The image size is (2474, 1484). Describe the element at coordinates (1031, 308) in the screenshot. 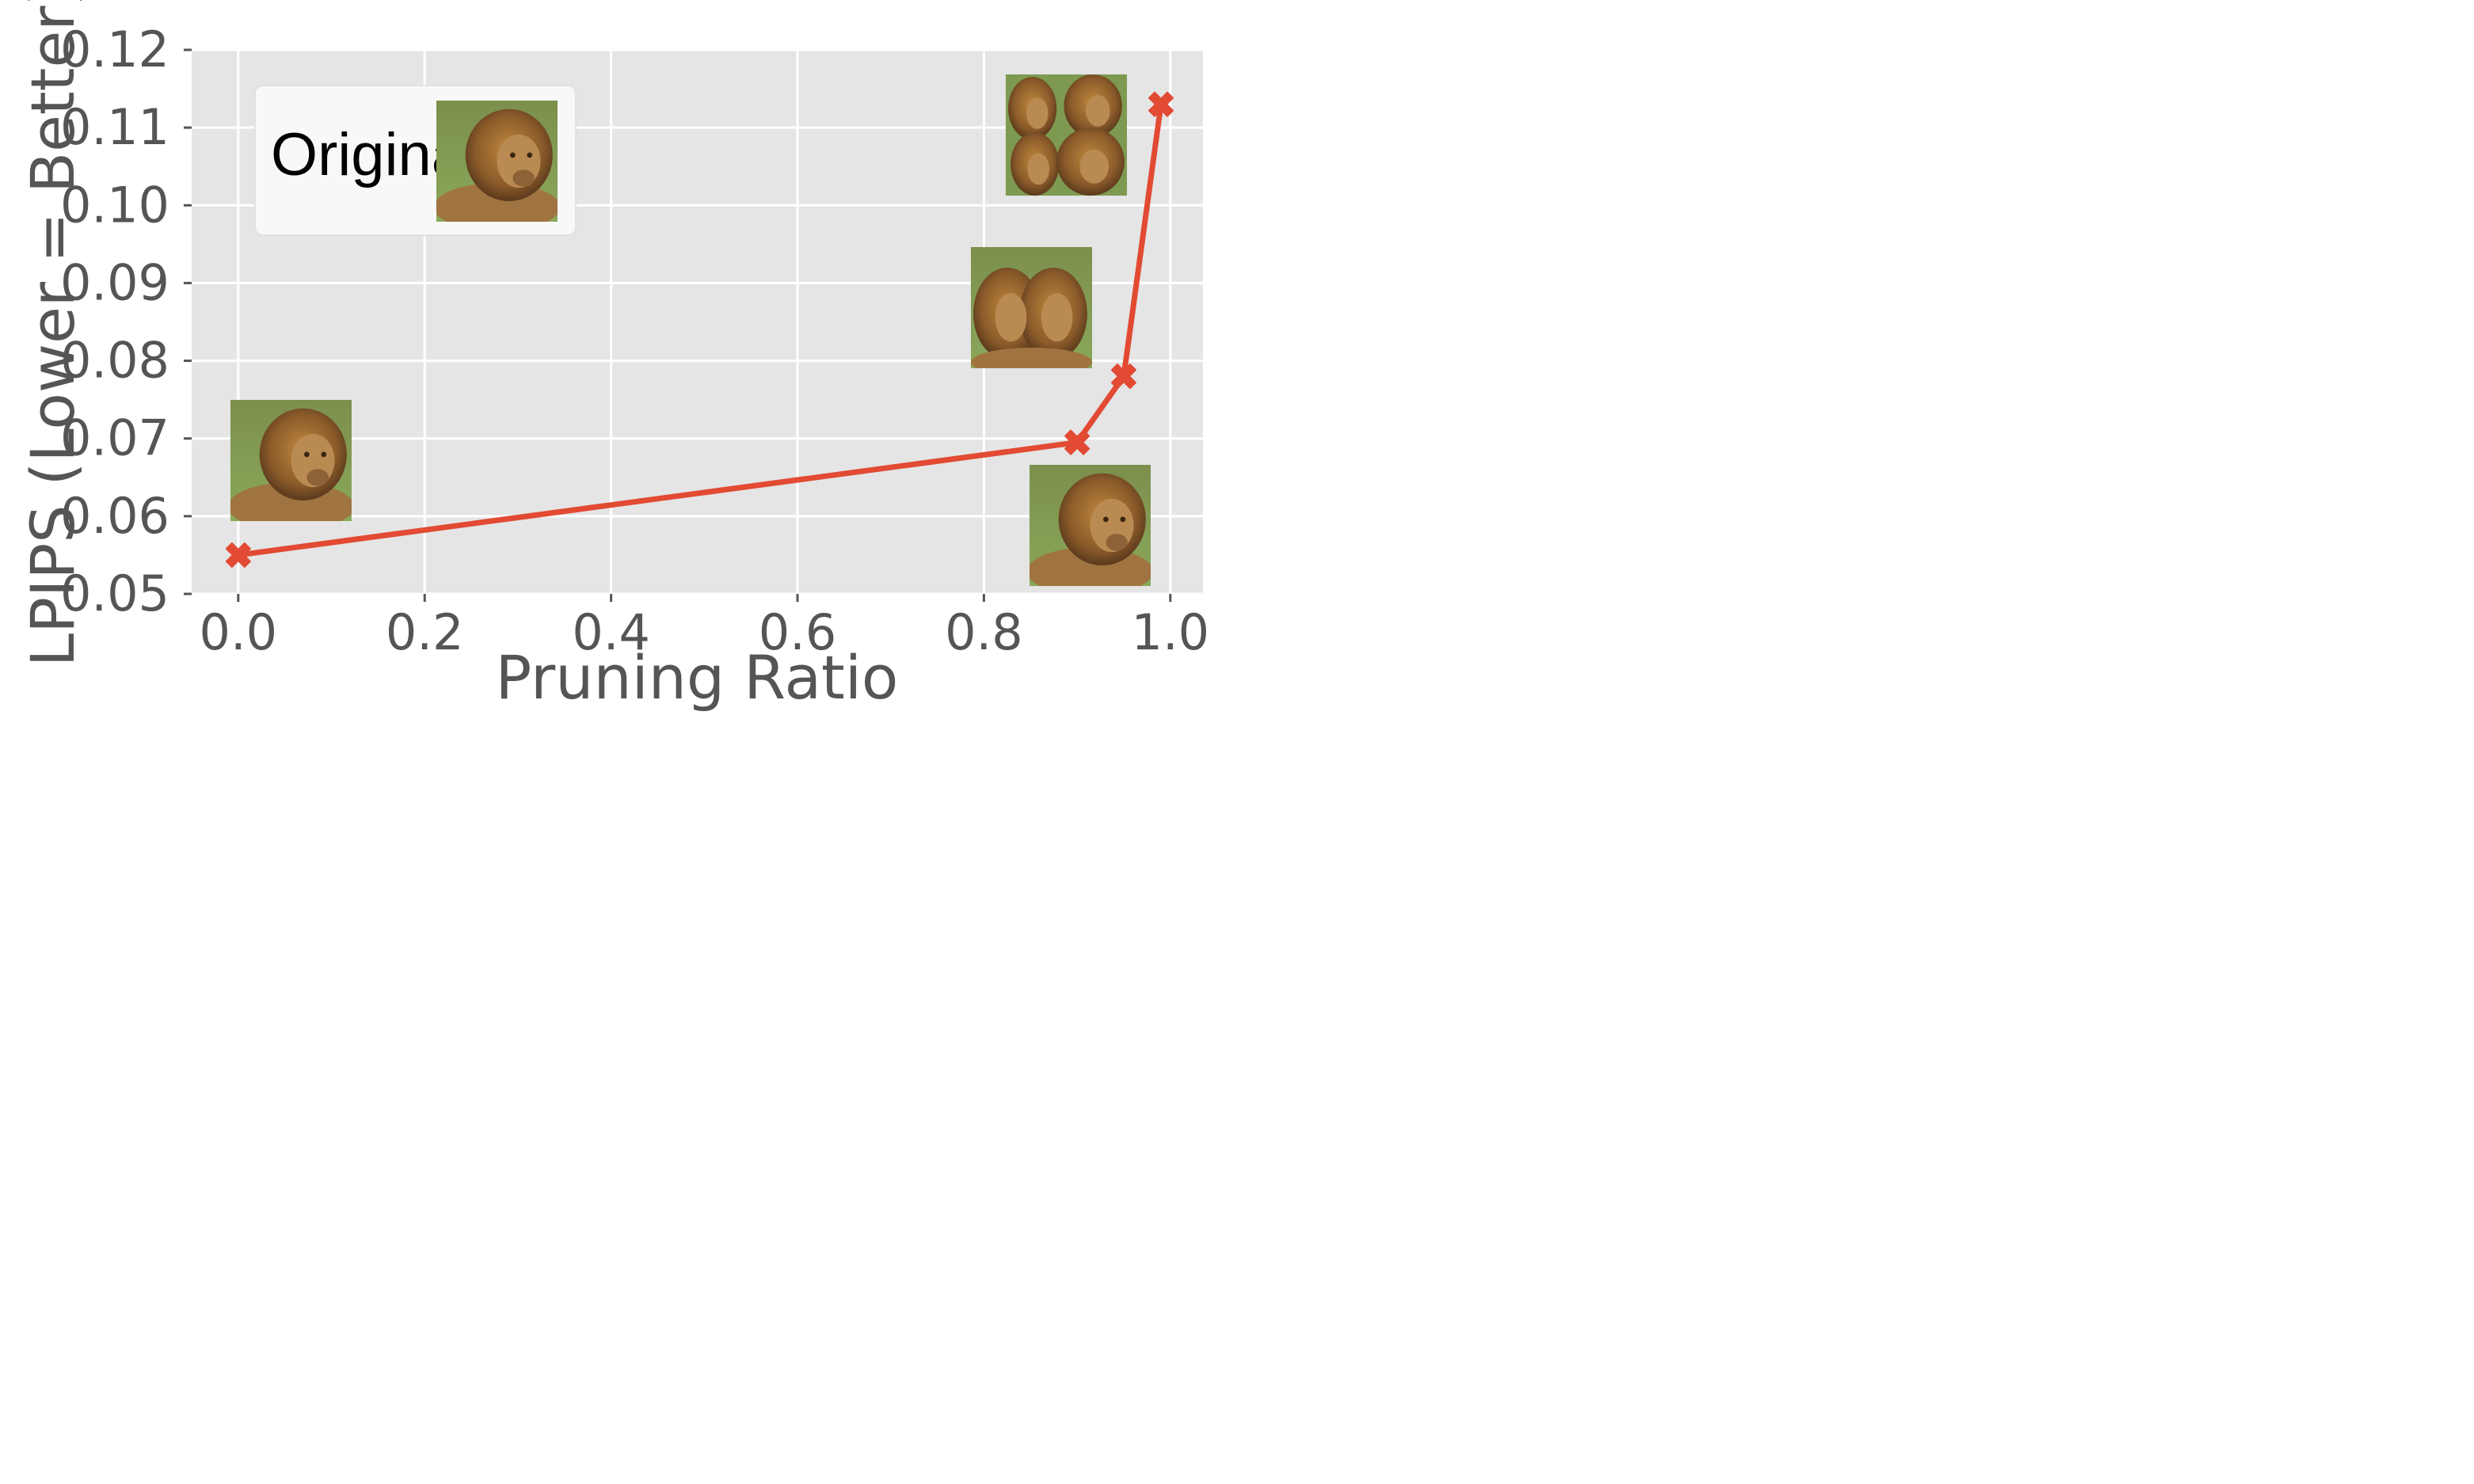

I see `lion-thumbnail-ratio-0.95` at that location.